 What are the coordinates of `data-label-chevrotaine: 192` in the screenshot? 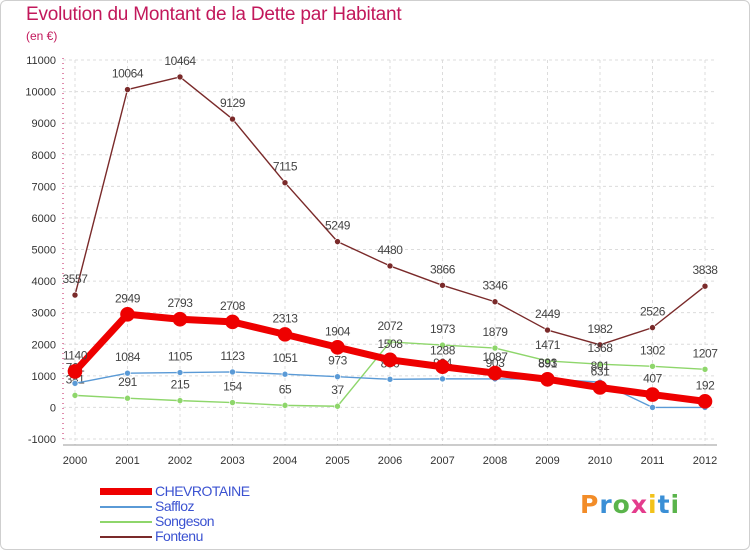 It's located at (706, 385).